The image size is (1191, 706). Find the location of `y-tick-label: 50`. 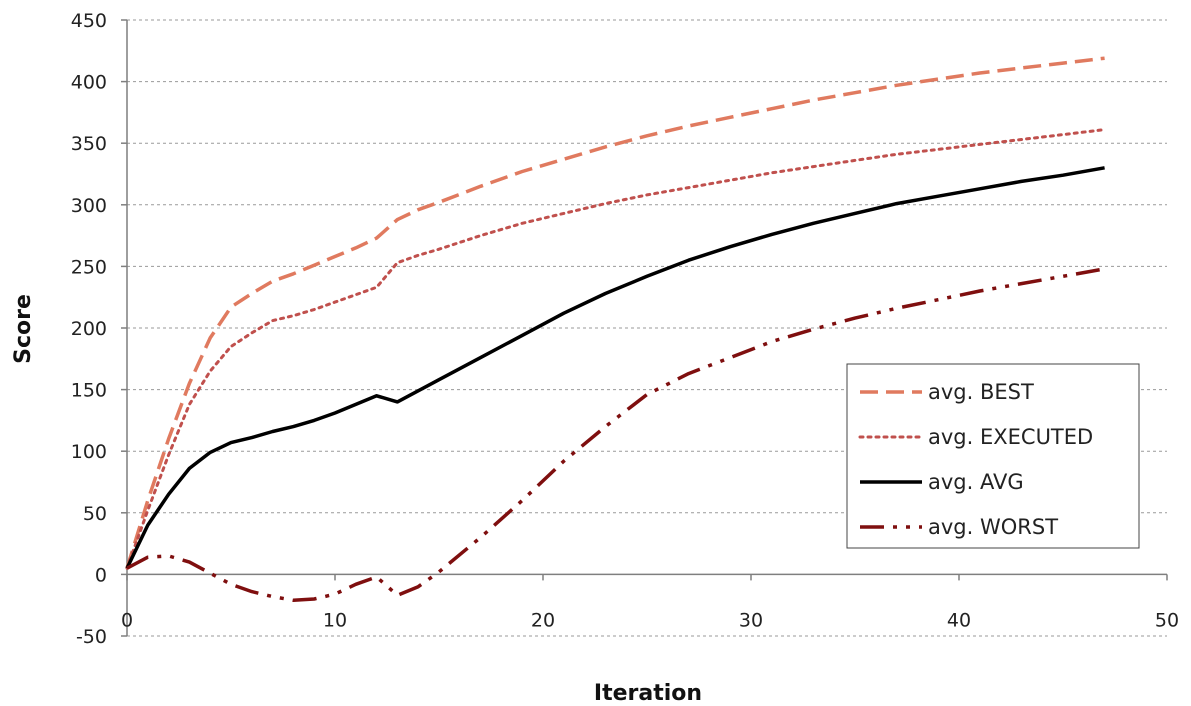

y-tick-label: 50 is located at coordinates (95, 514).